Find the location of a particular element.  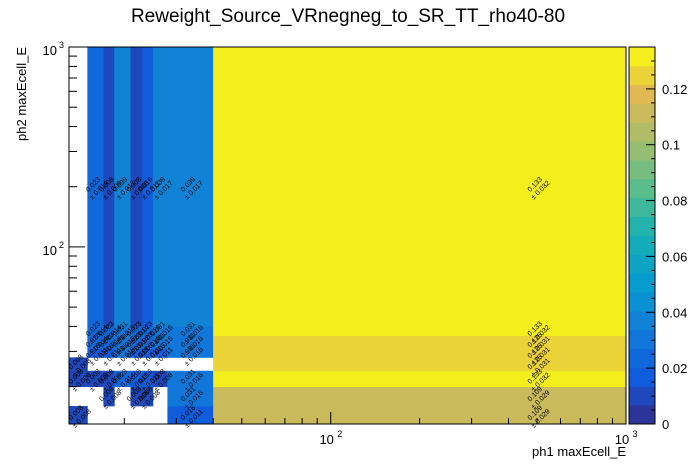

colorbar-tick-label: 0.1 is located at coordinates (671, 145).